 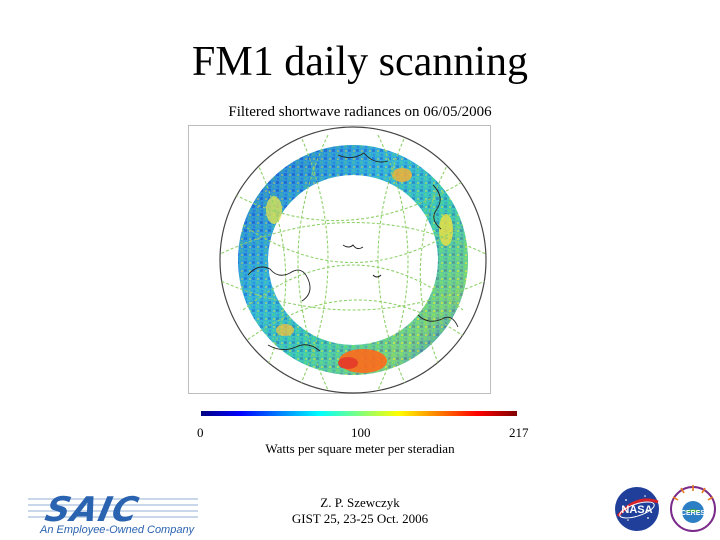 I want to click on colorbar-mid-label: 100, so click(x=361, y=432).